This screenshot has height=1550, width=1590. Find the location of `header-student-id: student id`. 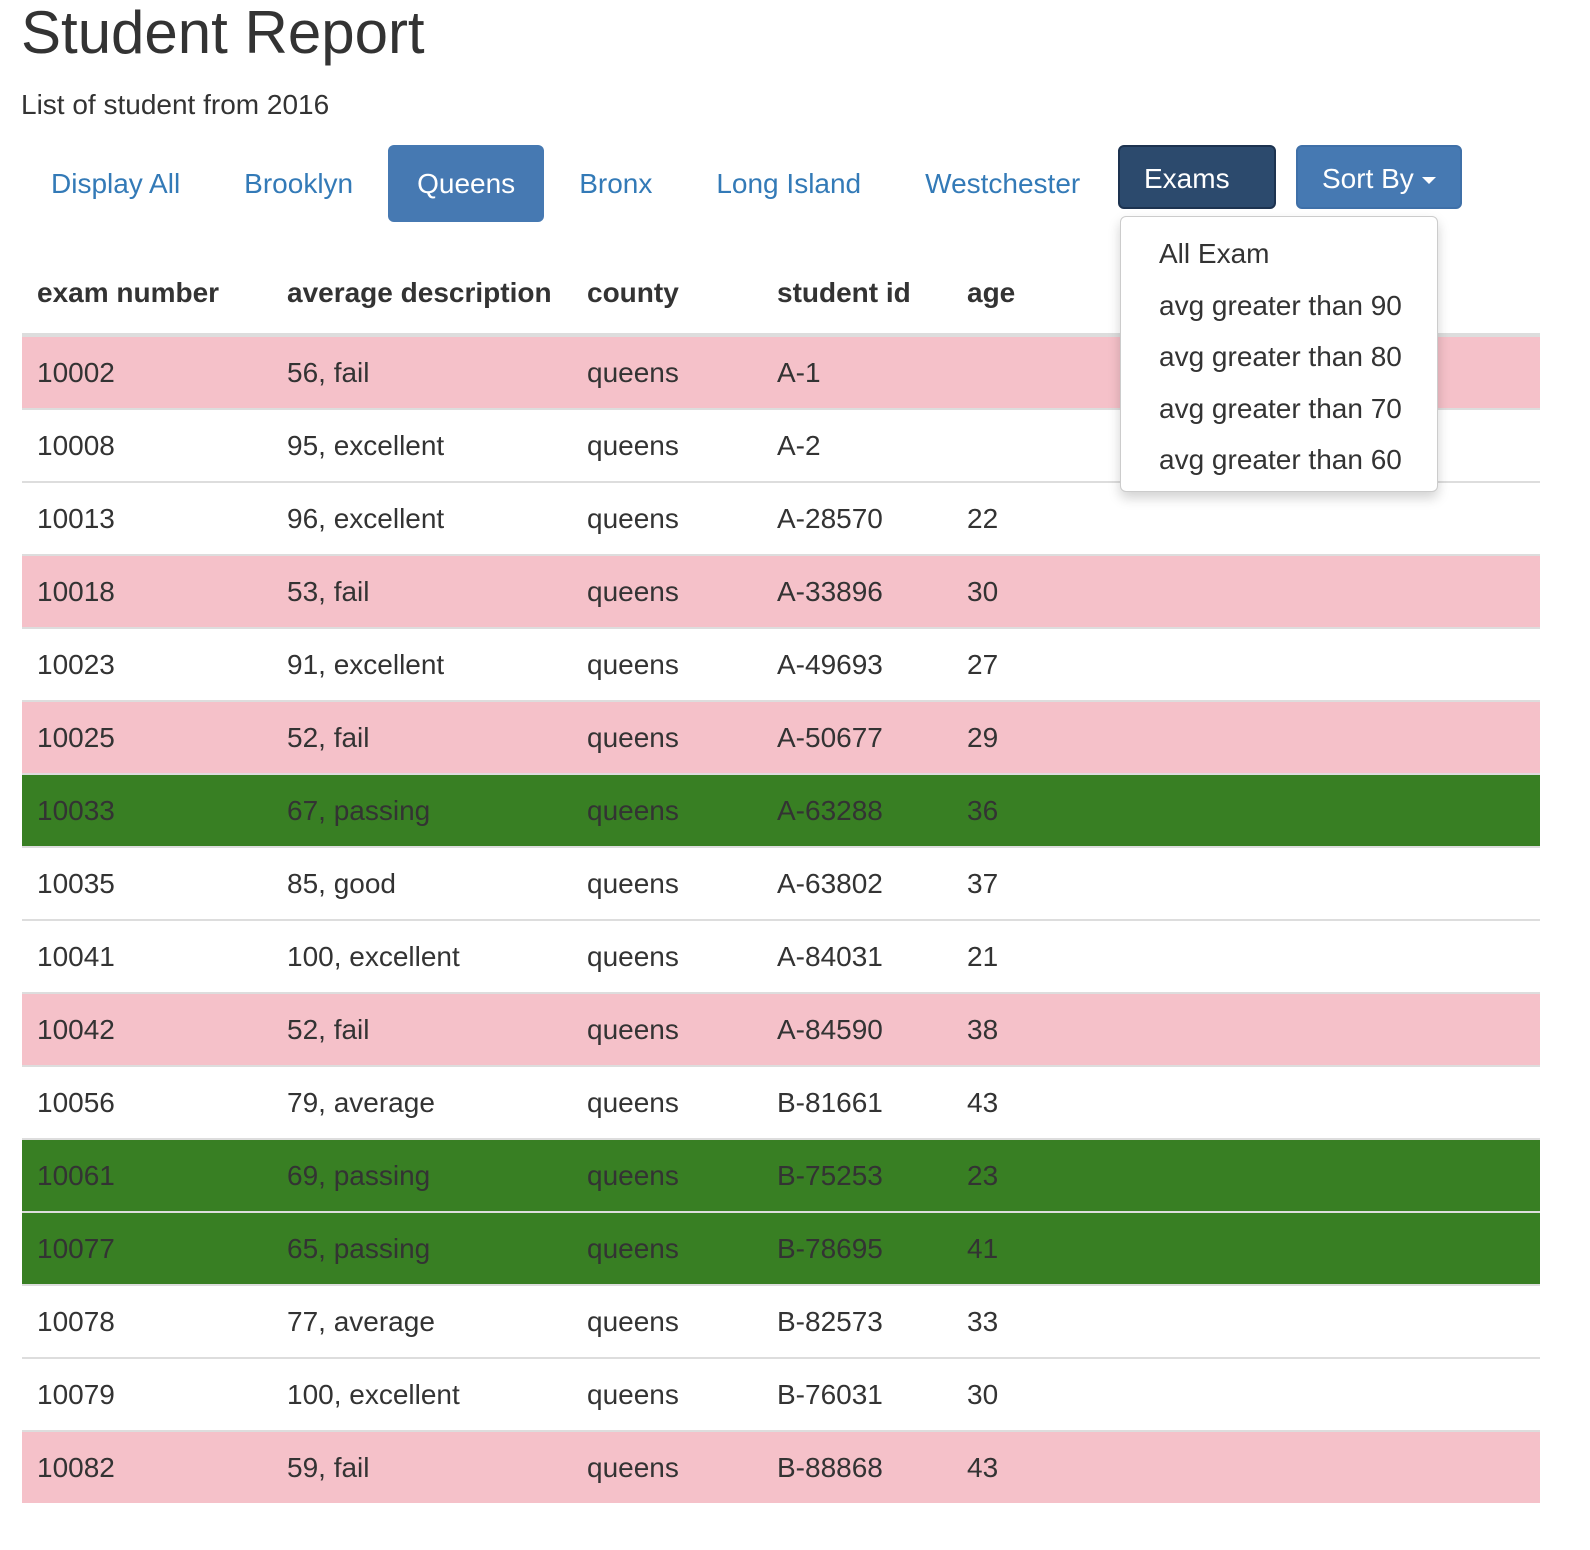

header-student-id: student id is located at coordinates (857, 287).